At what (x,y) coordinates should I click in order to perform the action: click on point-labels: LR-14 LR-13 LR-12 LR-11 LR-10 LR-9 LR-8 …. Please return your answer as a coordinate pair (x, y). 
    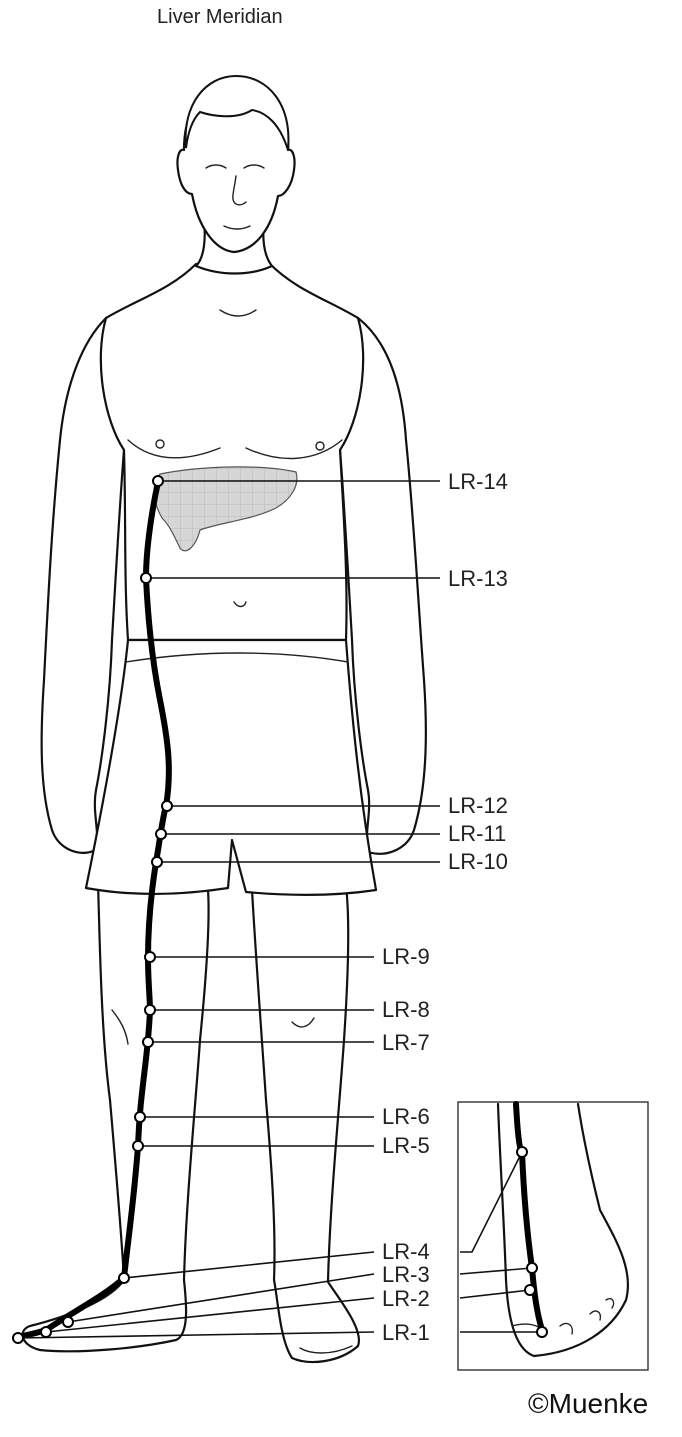
    Looking at the image, I should click on (445, 907).